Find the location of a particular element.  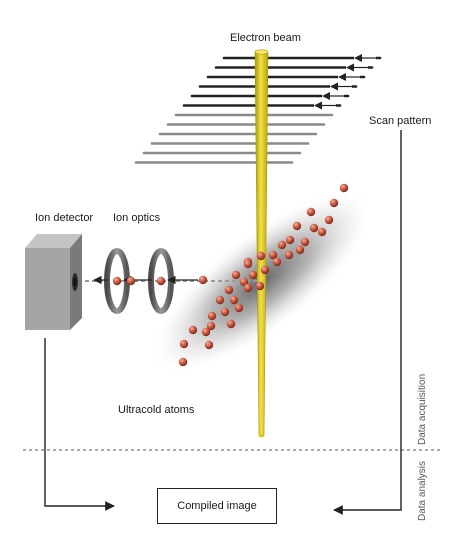

label-data-acquisition: Data acquisition is located at coordinates (422, 409).